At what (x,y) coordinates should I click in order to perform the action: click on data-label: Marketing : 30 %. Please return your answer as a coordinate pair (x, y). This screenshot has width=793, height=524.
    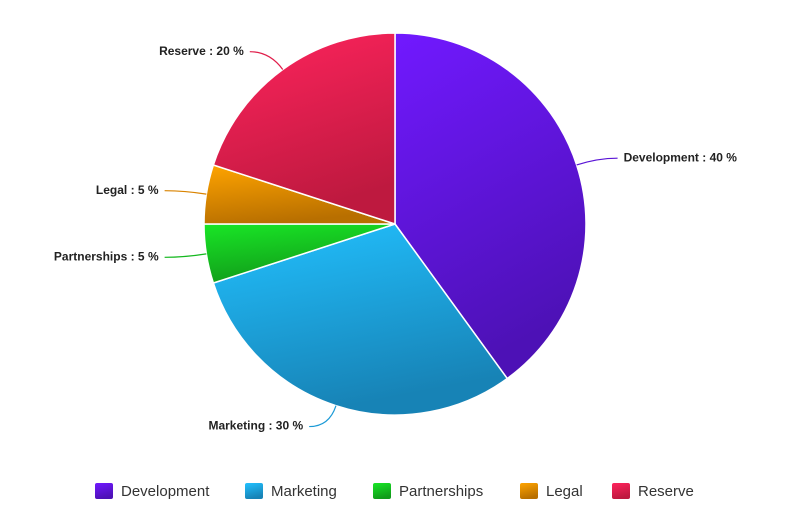
    Looking at the image, I should click on (255, 426).